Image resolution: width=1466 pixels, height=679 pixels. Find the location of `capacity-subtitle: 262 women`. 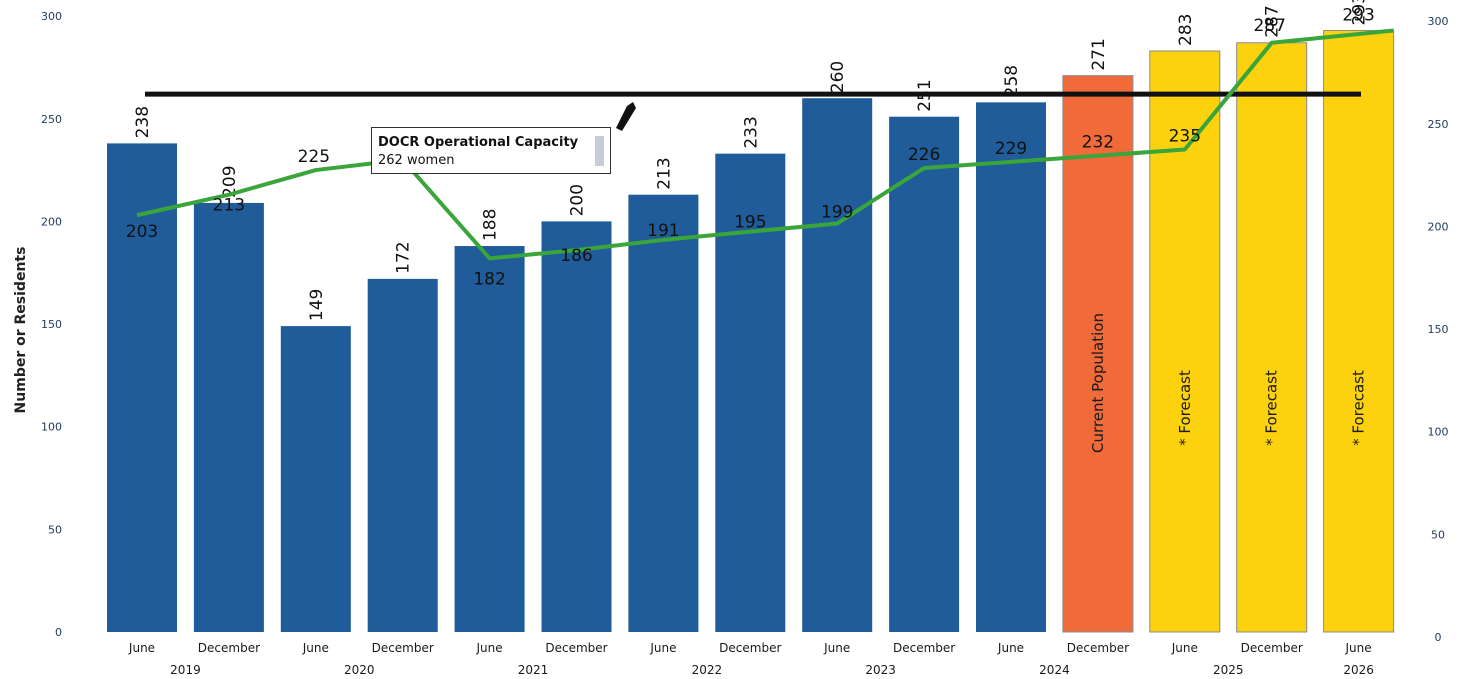

capacity-subtitle: 262 women is located at coordinates (416, 160).